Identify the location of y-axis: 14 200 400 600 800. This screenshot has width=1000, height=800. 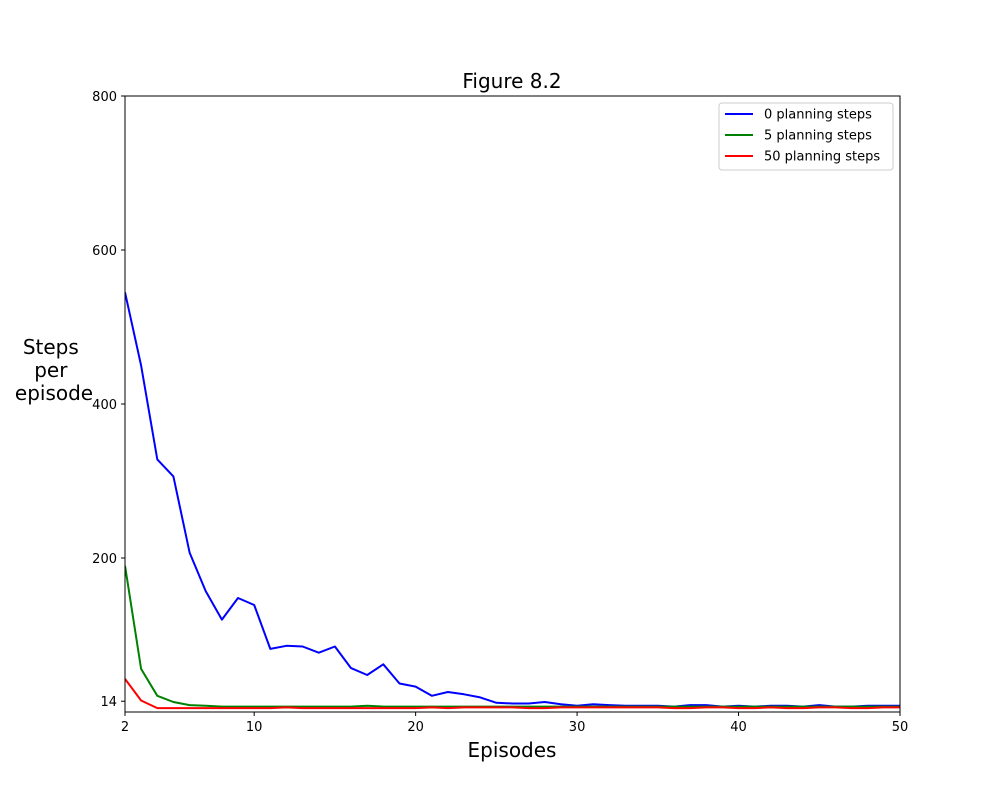
(108, 400).